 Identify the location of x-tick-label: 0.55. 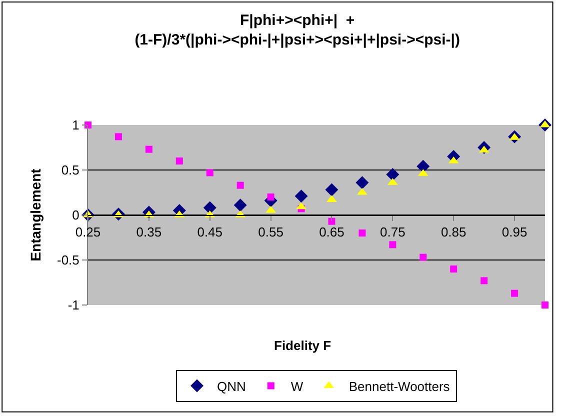
(271, 232).